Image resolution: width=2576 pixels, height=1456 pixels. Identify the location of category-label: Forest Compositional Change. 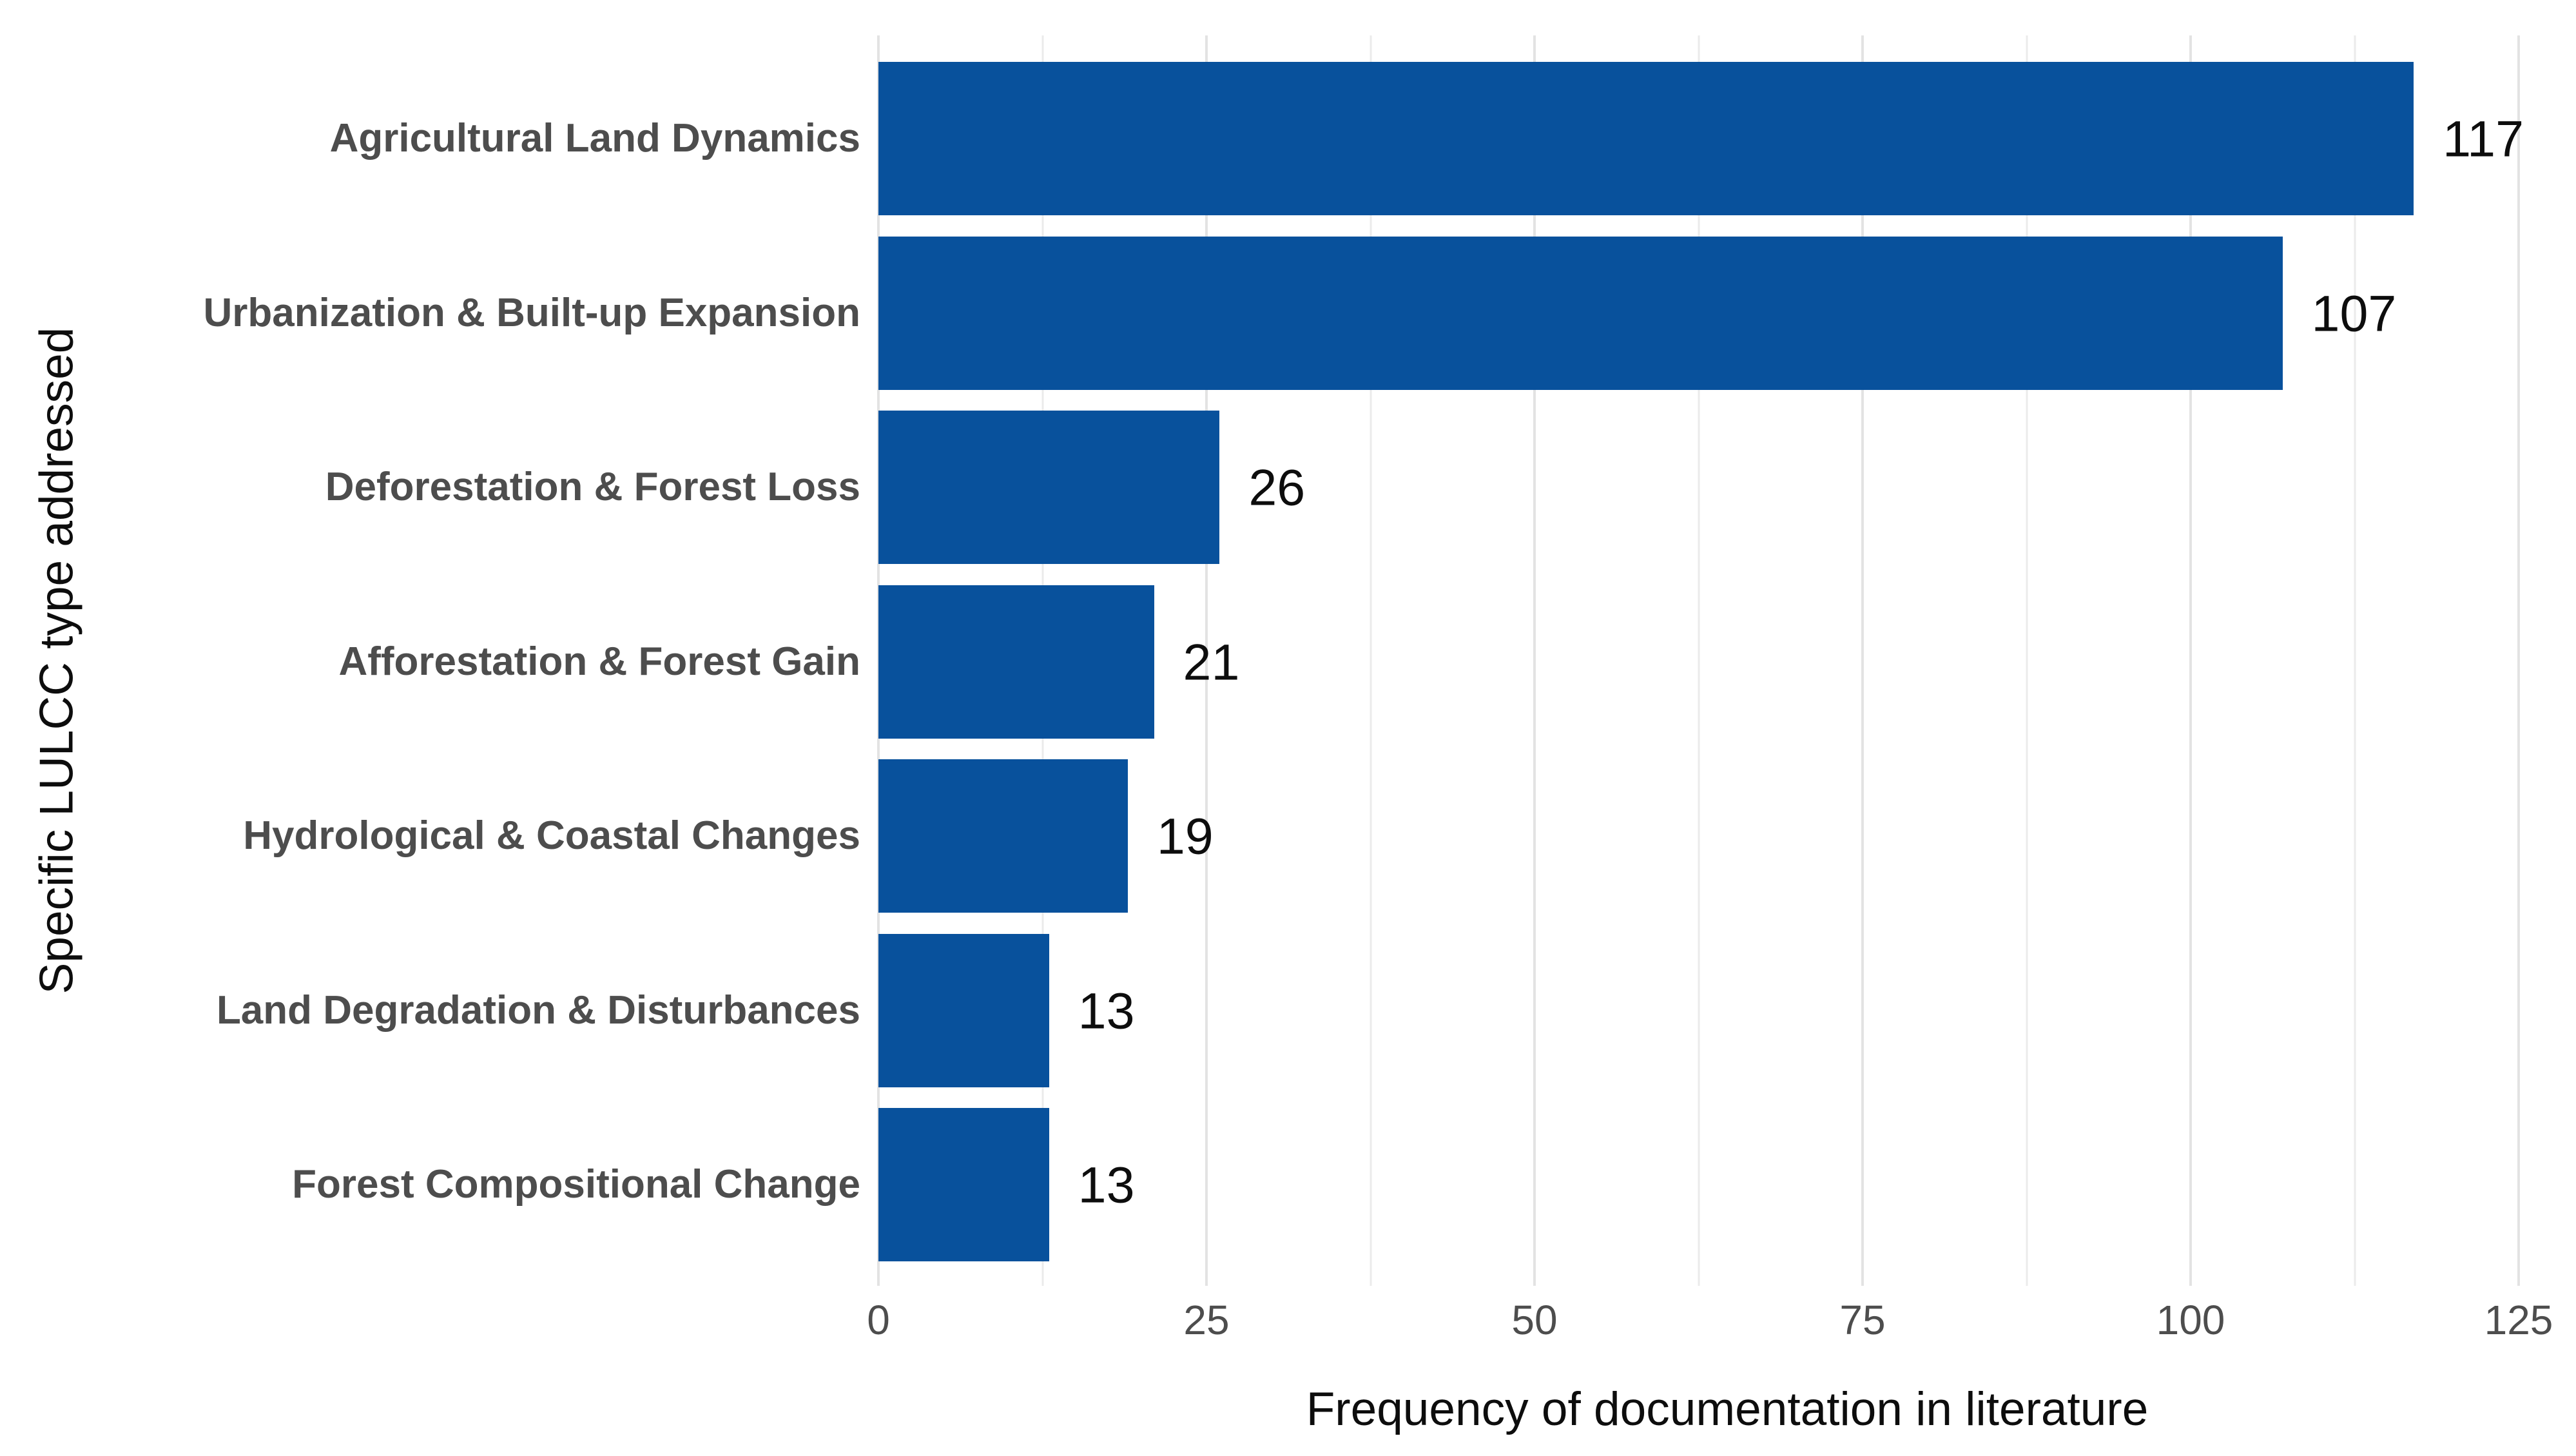
(576, 1184).